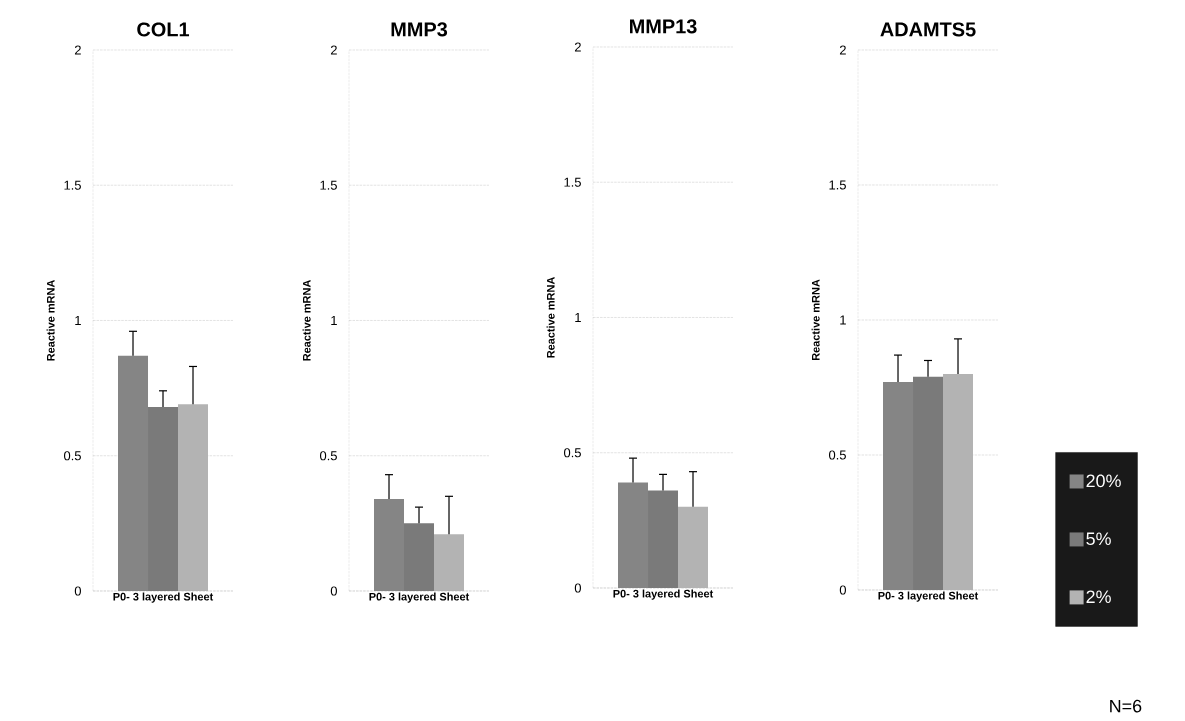 Image resolution: width=1185 pixels, height=721 pixels. Describe the element at coordinates (1126, 706) in the screenshot. I see `text: N=6` at that location.